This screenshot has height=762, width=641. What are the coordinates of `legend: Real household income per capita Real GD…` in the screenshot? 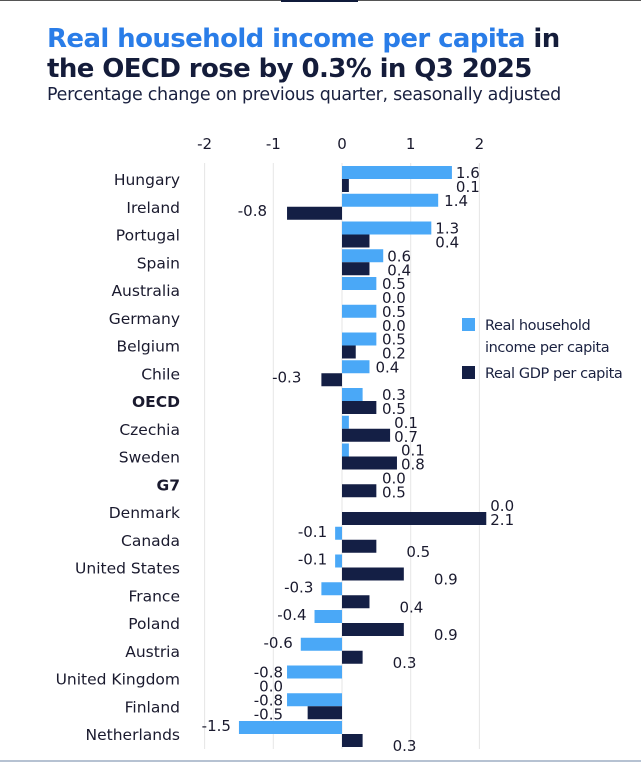 It's located at (543, 352).